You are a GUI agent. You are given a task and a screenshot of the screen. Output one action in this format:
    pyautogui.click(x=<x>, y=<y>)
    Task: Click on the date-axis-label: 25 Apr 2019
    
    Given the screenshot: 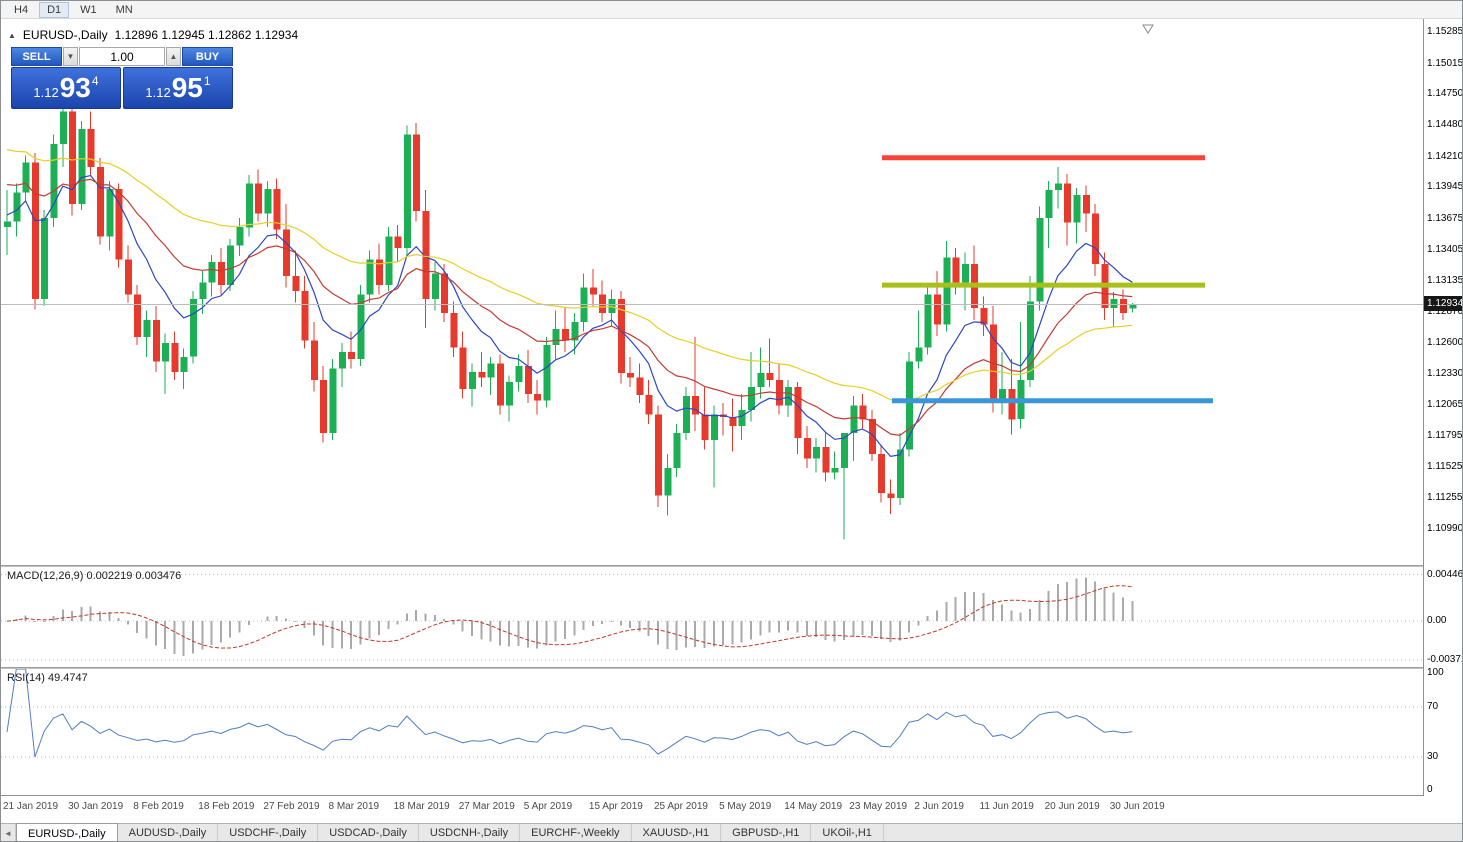 What is the action you would take?
    pyautogui.click(x=681, y=806)
    